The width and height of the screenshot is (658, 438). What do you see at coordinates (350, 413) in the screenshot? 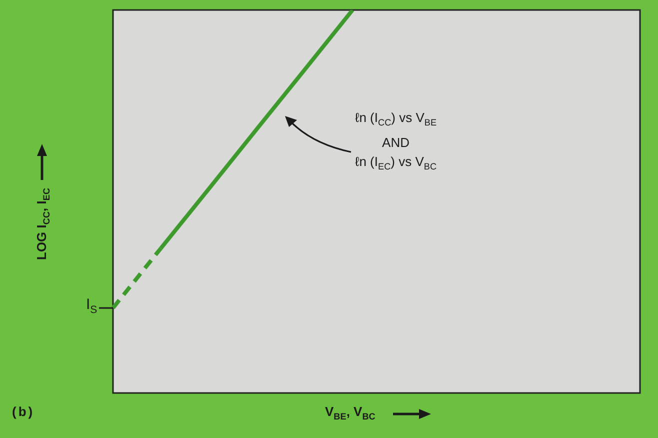
I see `x-axis-title: V$_{BE}$, V$_{BC}$` at bounding box center [350, 413].